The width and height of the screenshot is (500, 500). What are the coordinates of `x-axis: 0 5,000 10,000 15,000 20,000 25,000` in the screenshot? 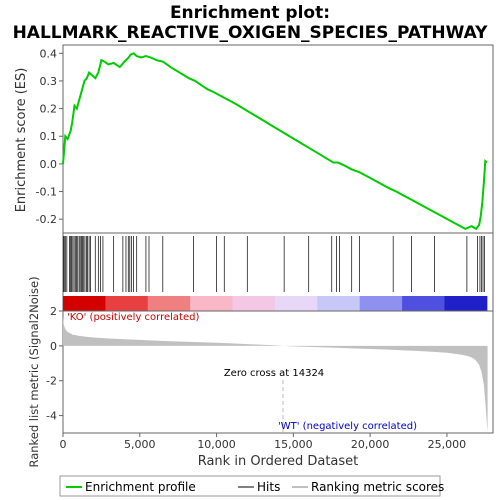 It's located at (263, 442).